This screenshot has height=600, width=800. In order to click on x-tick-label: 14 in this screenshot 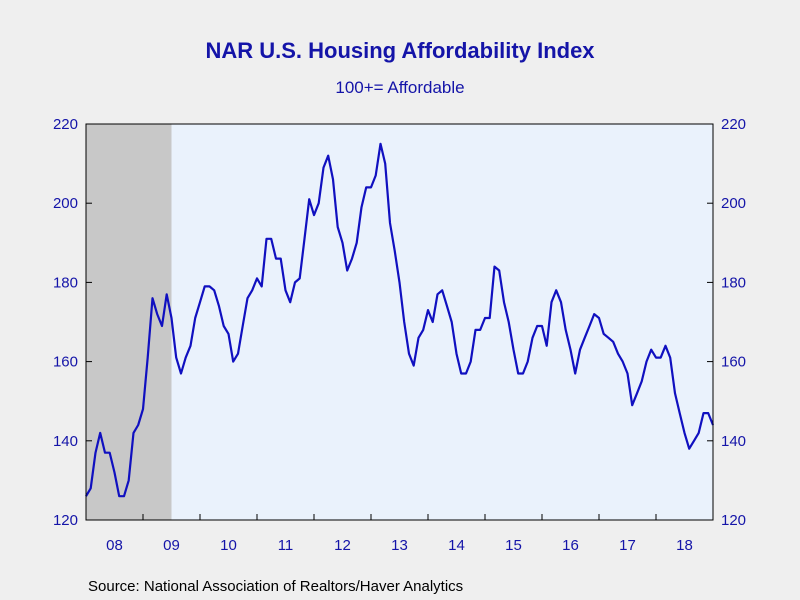, I will do `click(456, 545)`.